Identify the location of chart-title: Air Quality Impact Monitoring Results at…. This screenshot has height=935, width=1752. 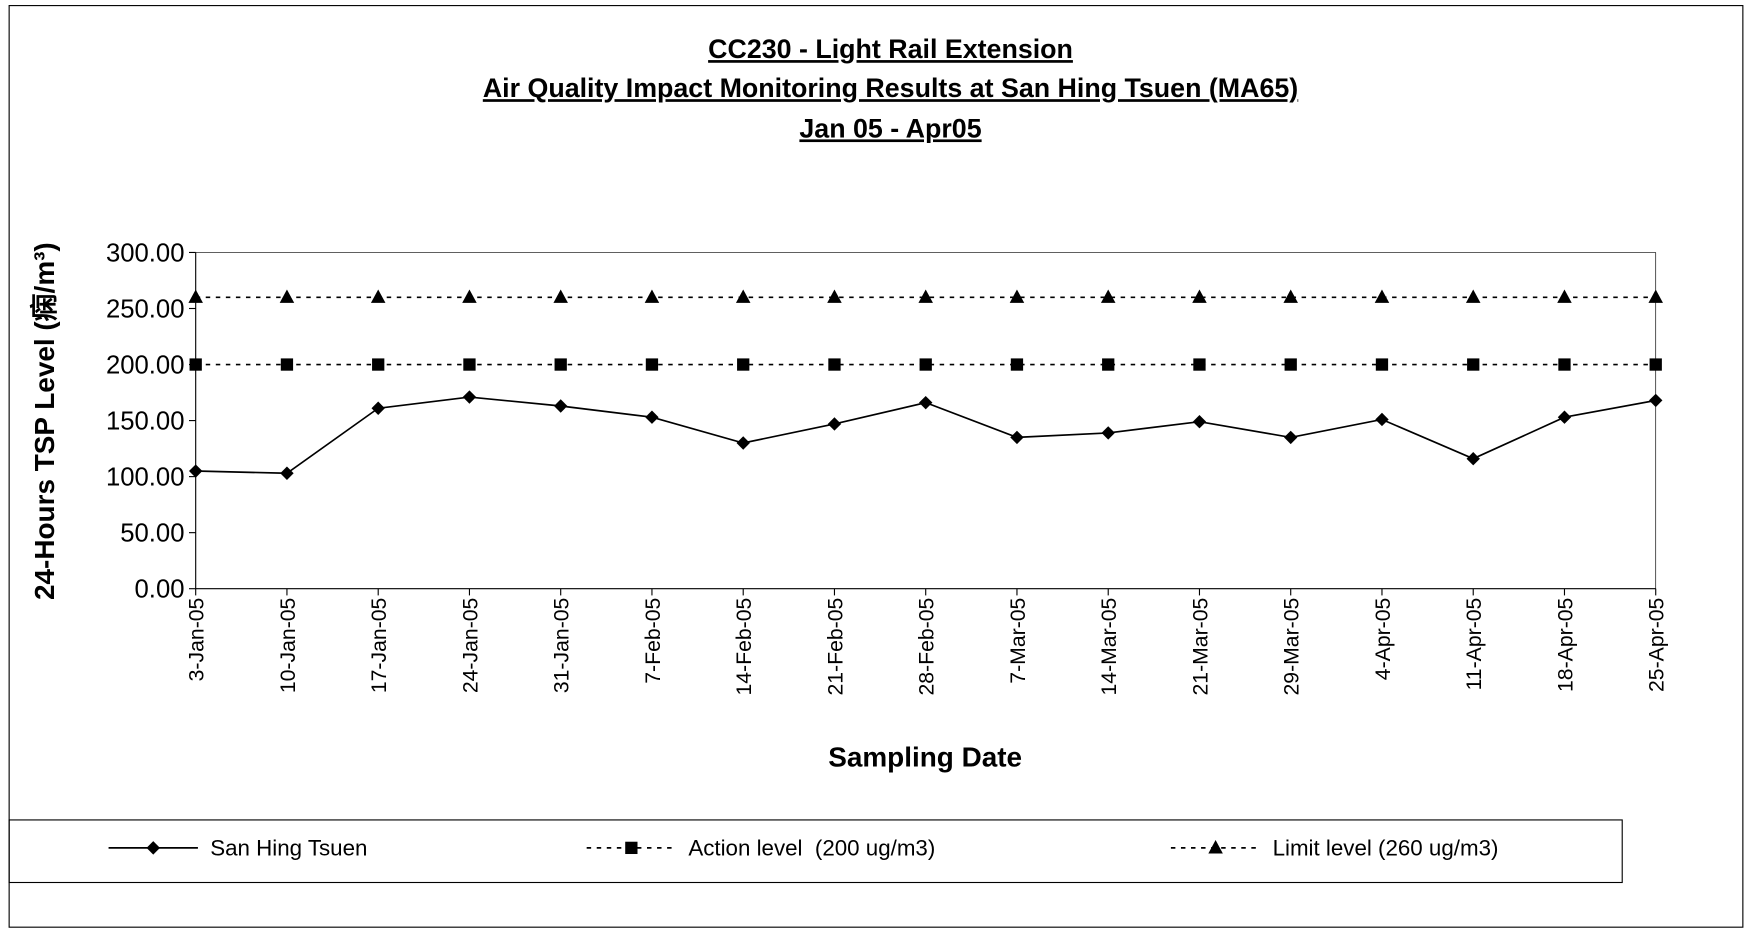
(890, 88).